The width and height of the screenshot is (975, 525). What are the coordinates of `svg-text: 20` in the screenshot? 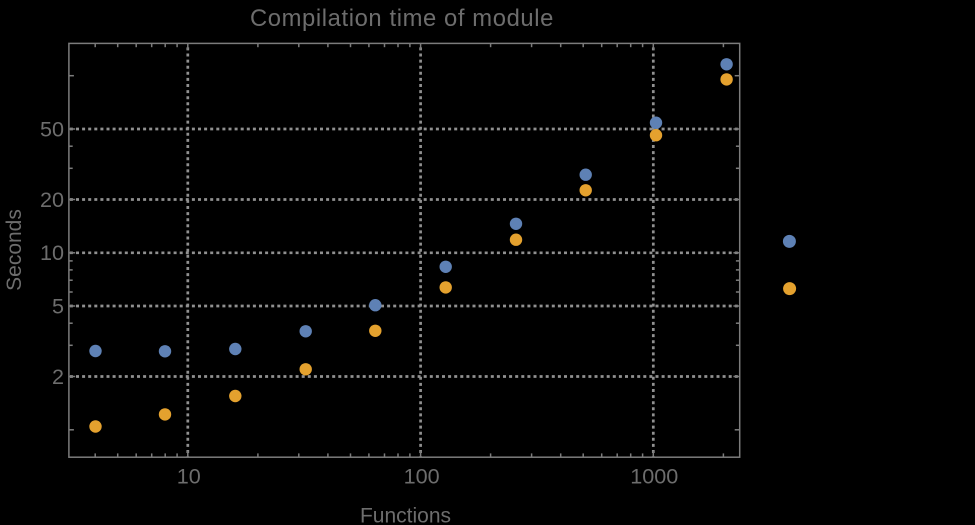 It's located at (52, 199).